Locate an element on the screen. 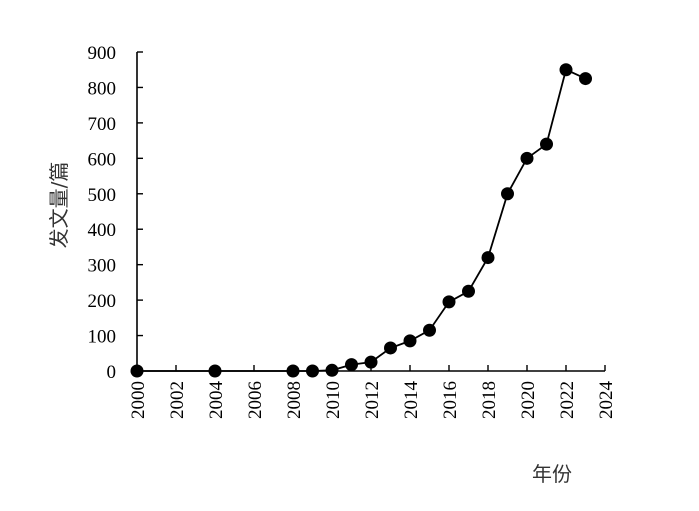 The height and width of the screenshot is (511, 699). y-axis-title: 发文量/篇 is located at coordinates (59, 205).